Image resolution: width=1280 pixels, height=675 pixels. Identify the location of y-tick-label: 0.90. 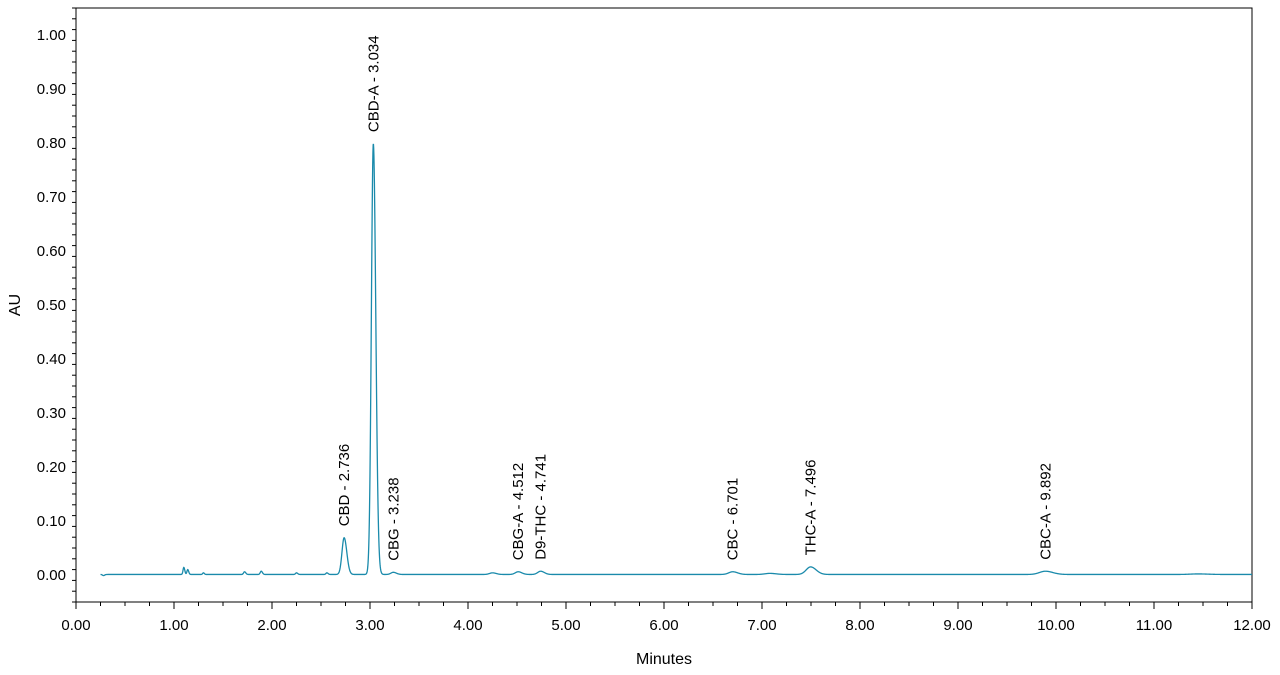
(51, 89).